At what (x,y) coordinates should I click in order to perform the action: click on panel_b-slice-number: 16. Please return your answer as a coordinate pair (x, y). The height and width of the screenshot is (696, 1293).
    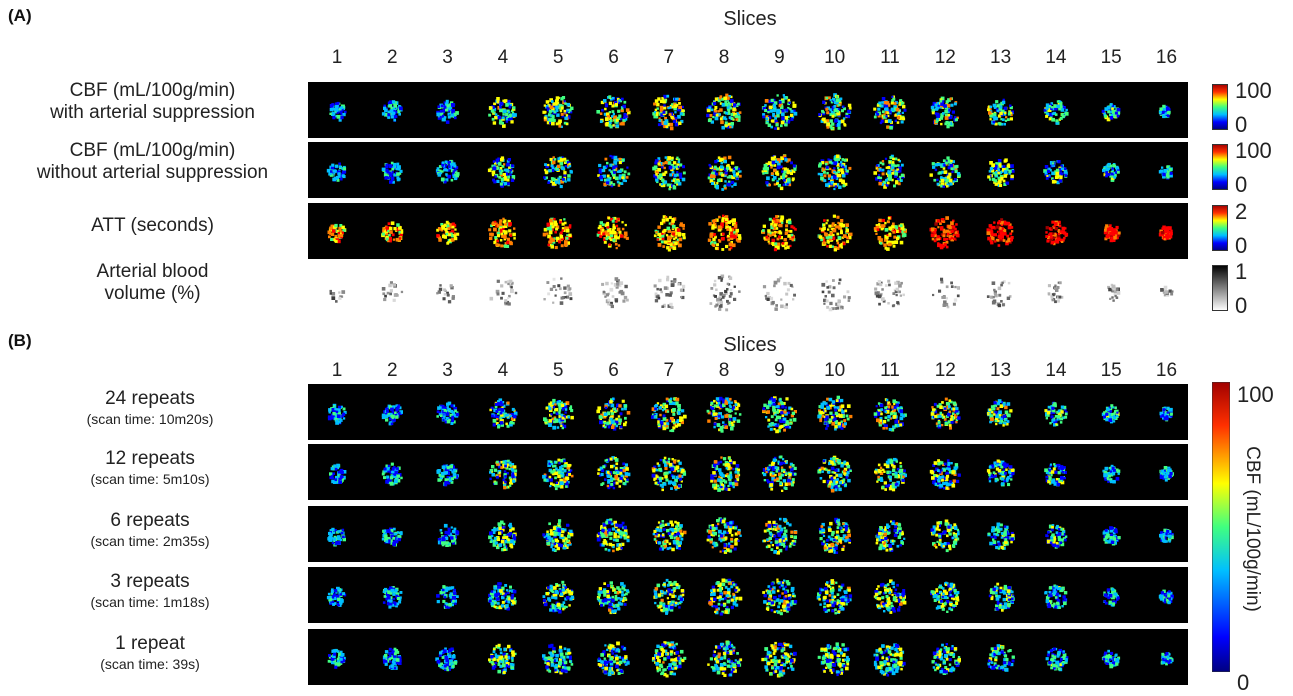
    Looking at the image, I should click on (1166, 370).